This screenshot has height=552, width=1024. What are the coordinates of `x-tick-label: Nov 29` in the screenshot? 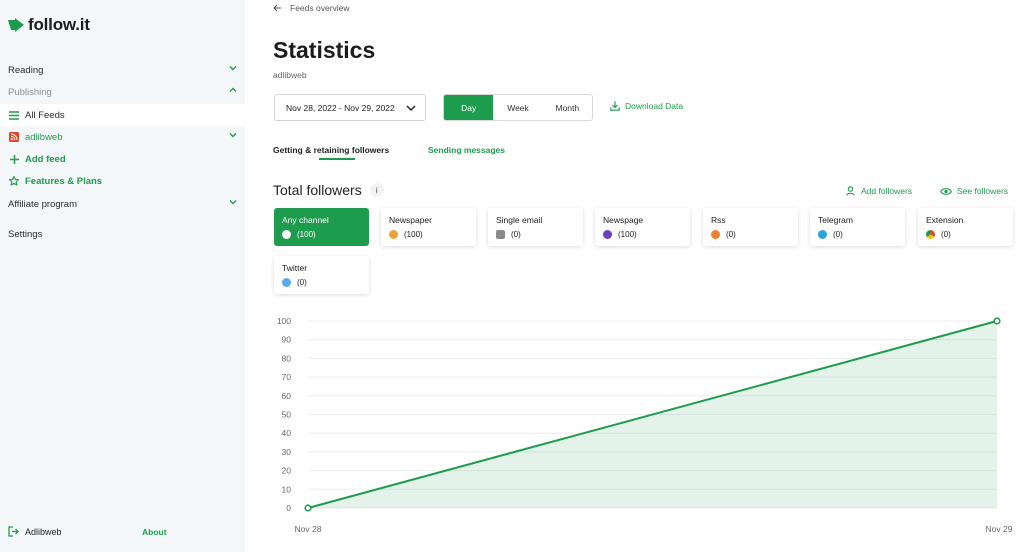 It's located at (999, 529).